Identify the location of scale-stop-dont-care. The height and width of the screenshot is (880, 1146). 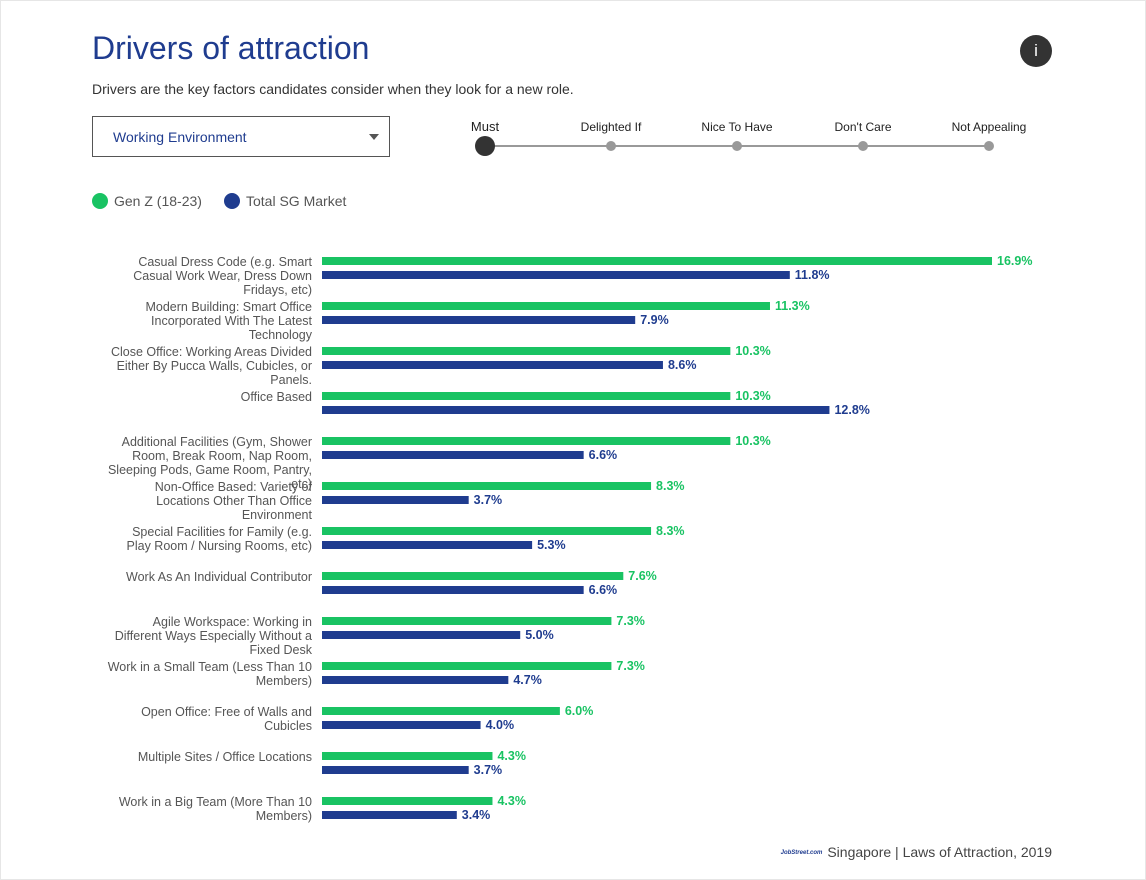
(863, 146).